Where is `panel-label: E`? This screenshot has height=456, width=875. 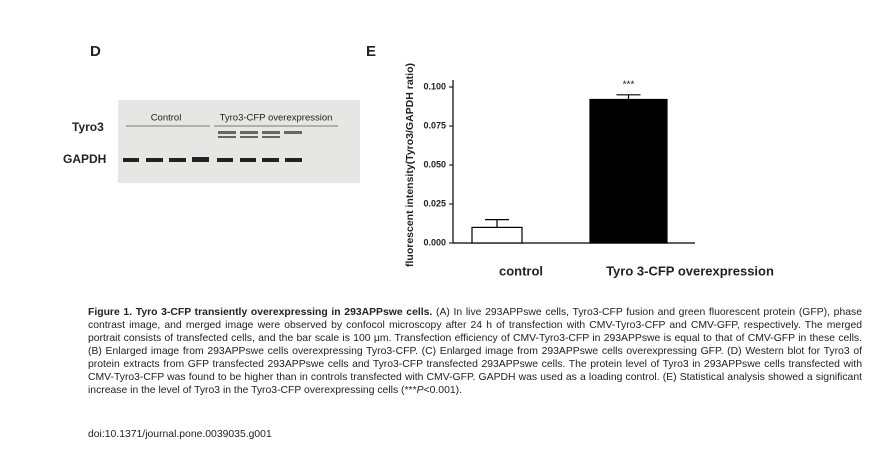 panel-label: E is located at coordinates (371, 51).